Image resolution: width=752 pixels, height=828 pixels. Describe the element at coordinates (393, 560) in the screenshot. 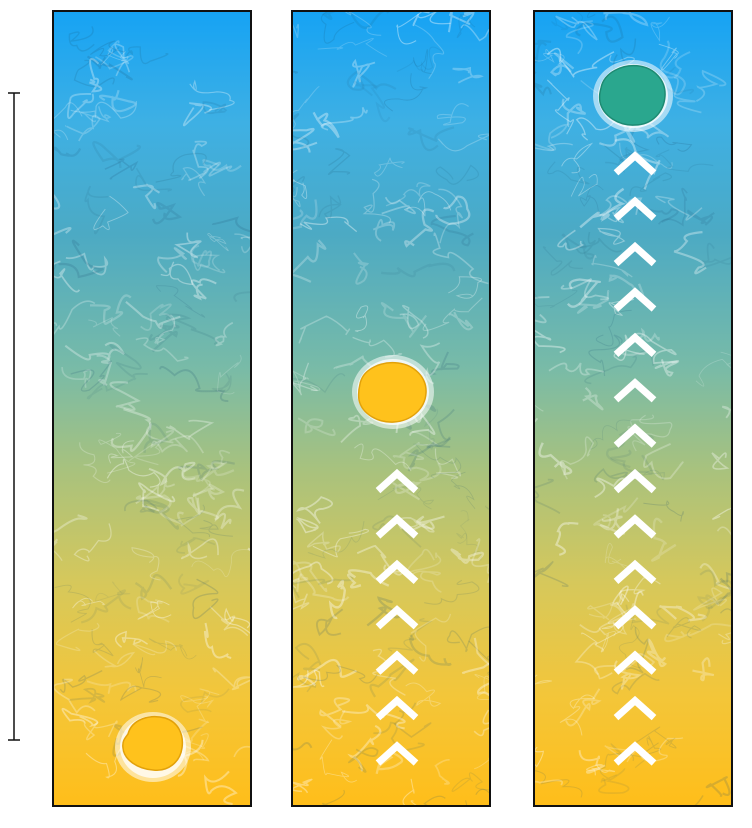

I see `panel-2-marks` at that location.